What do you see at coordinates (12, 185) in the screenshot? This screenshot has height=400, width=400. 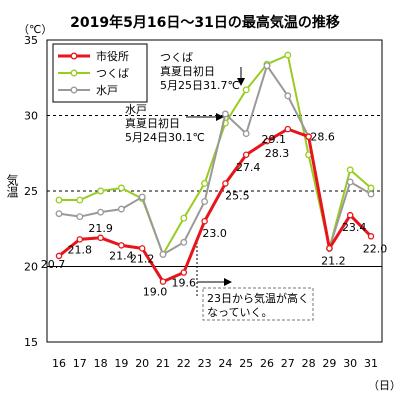 I see `y-axis-label: 気温` at bounding box center [12, 185].